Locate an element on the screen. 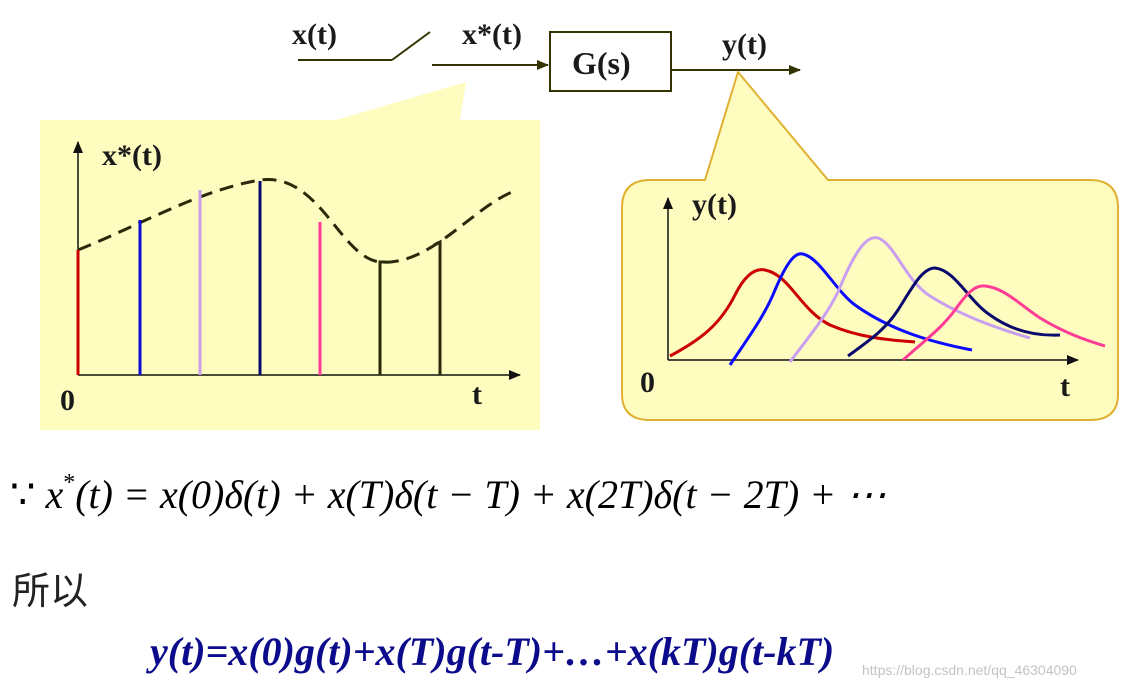 This screenshot has height=689, width=1121. left-y-label: x*(t) is located at coordinates (132, 155).